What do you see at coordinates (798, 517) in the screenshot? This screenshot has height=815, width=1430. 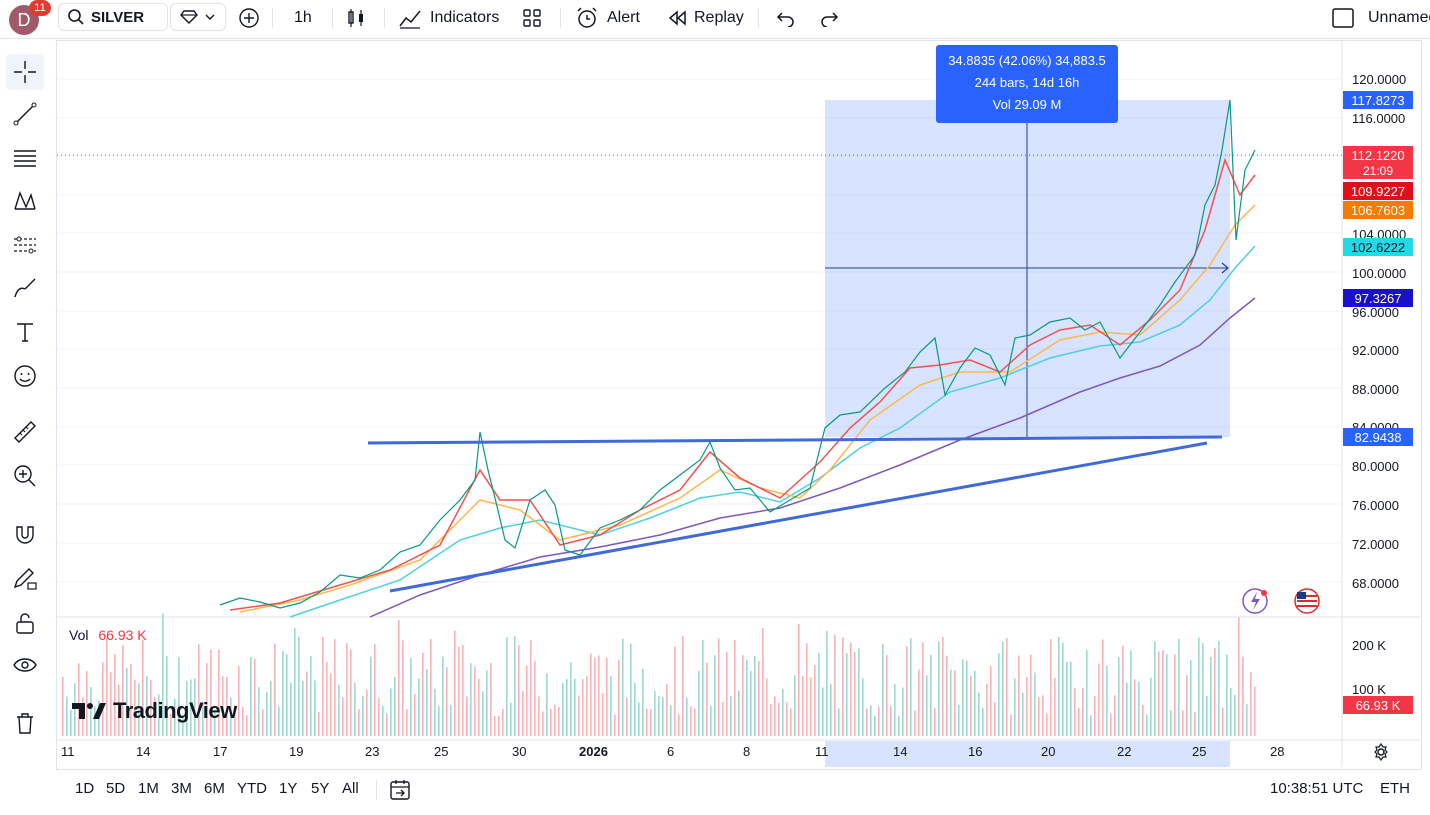 I see `support-trendline` at bounding box center [798, 517].